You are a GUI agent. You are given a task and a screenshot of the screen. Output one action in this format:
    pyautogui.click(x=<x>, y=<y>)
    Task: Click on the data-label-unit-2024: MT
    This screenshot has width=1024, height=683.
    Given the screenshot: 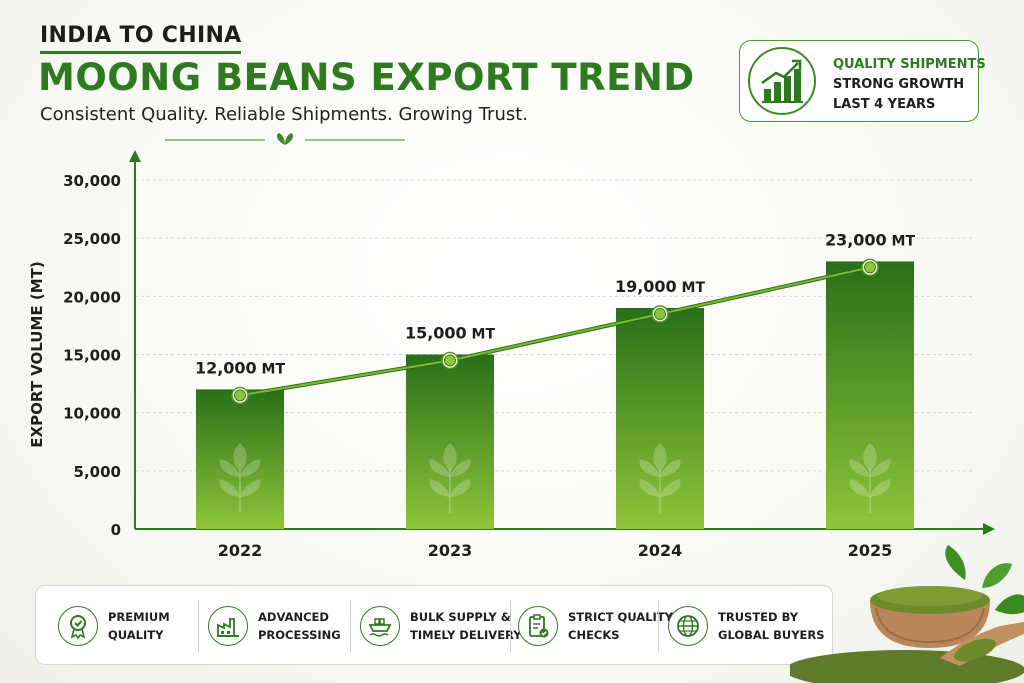 What is the action you would take?
    pyautogui.click(x=691, y=288)
    